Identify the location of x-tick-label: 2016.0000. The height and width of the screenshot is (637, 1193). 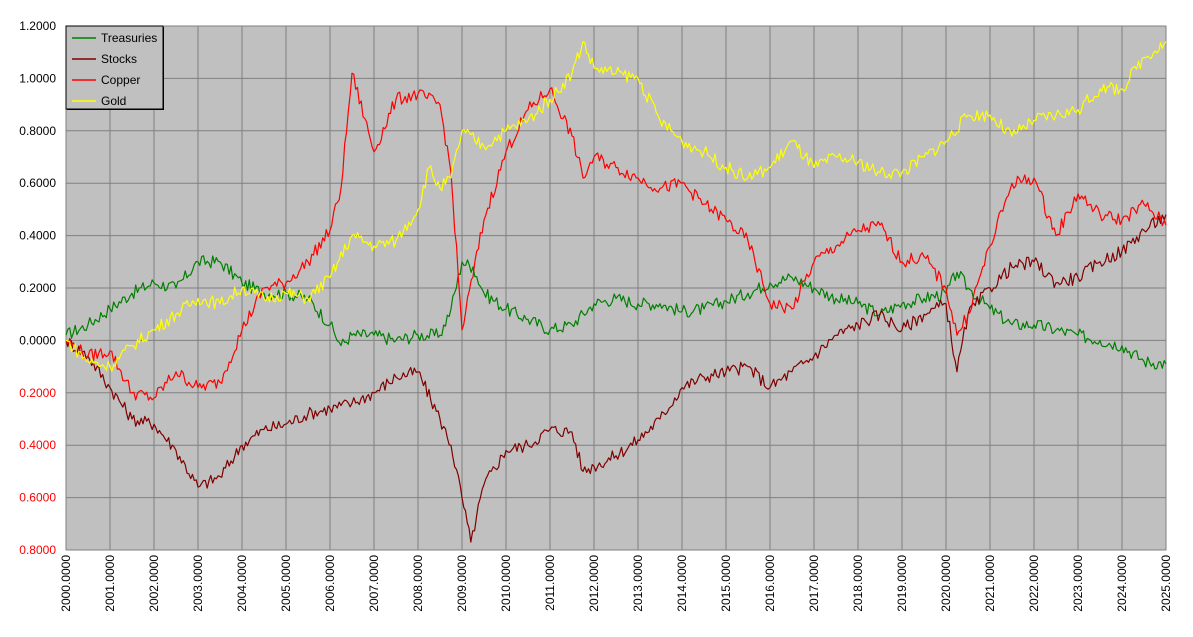
(770, 583).